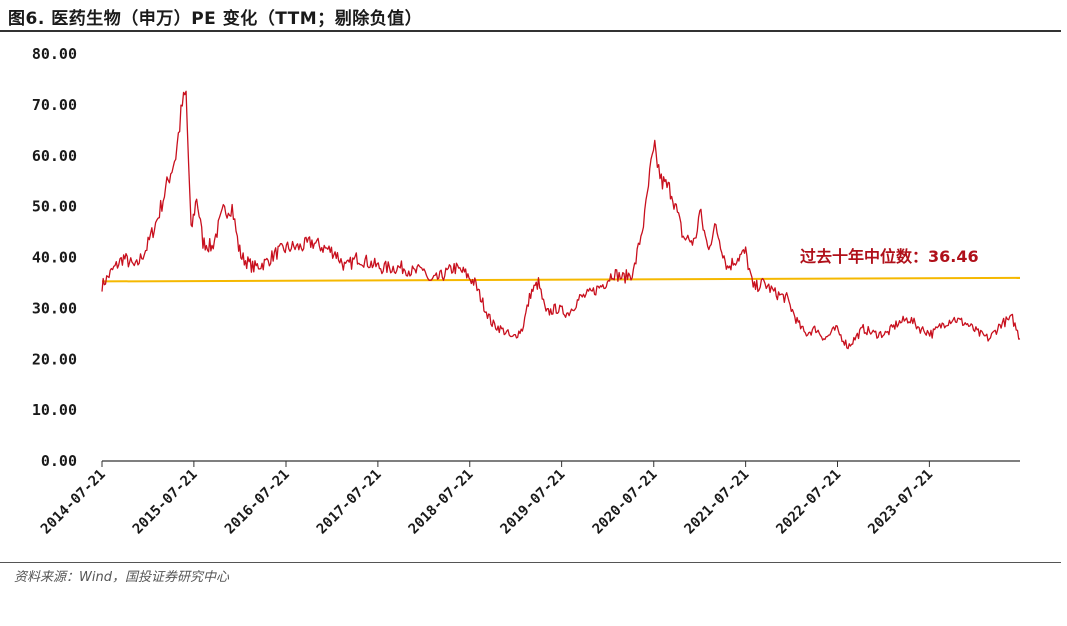 The image size is (1067, 626). I want to click on x-tick-label: 2023-07-21, so click(900, 502).